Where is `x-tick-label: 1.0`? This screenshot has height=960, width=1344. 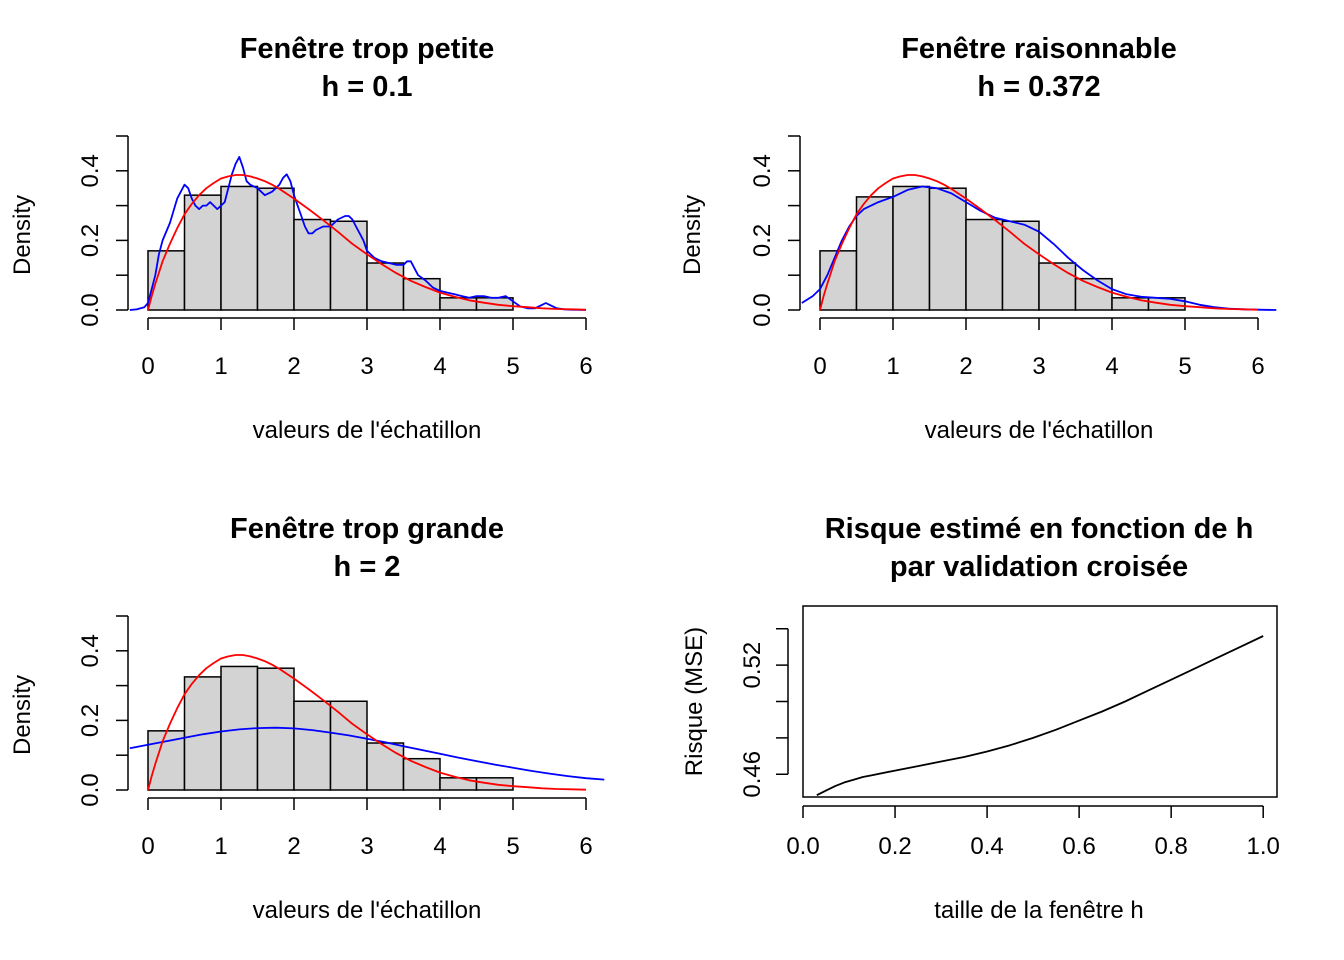 x-tick-label: 1.0 is located at coordinates (1263, 846).